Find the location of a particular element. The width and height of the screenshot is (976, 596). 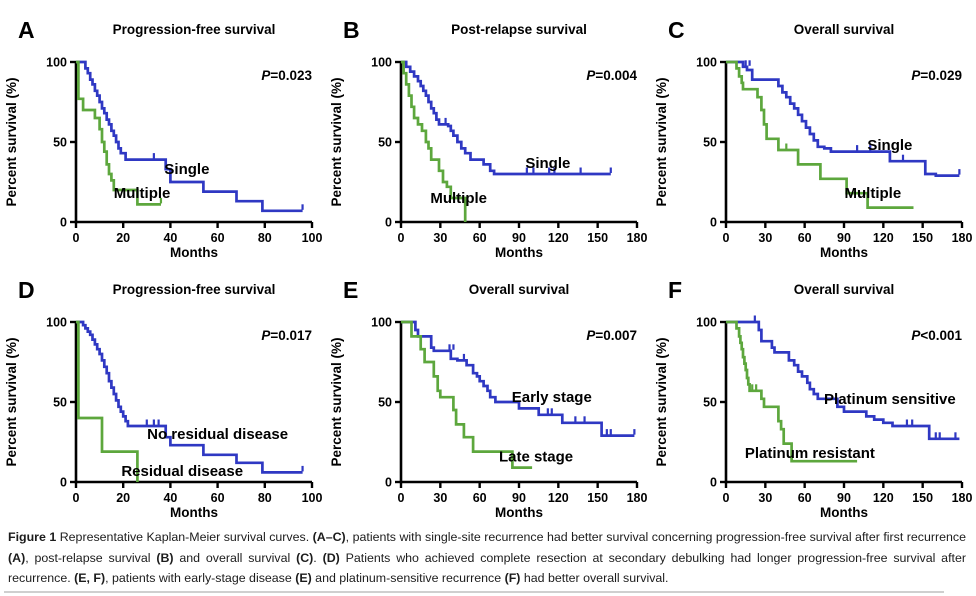

series-label: Platinum resistant is located at coordinates (810, 453).